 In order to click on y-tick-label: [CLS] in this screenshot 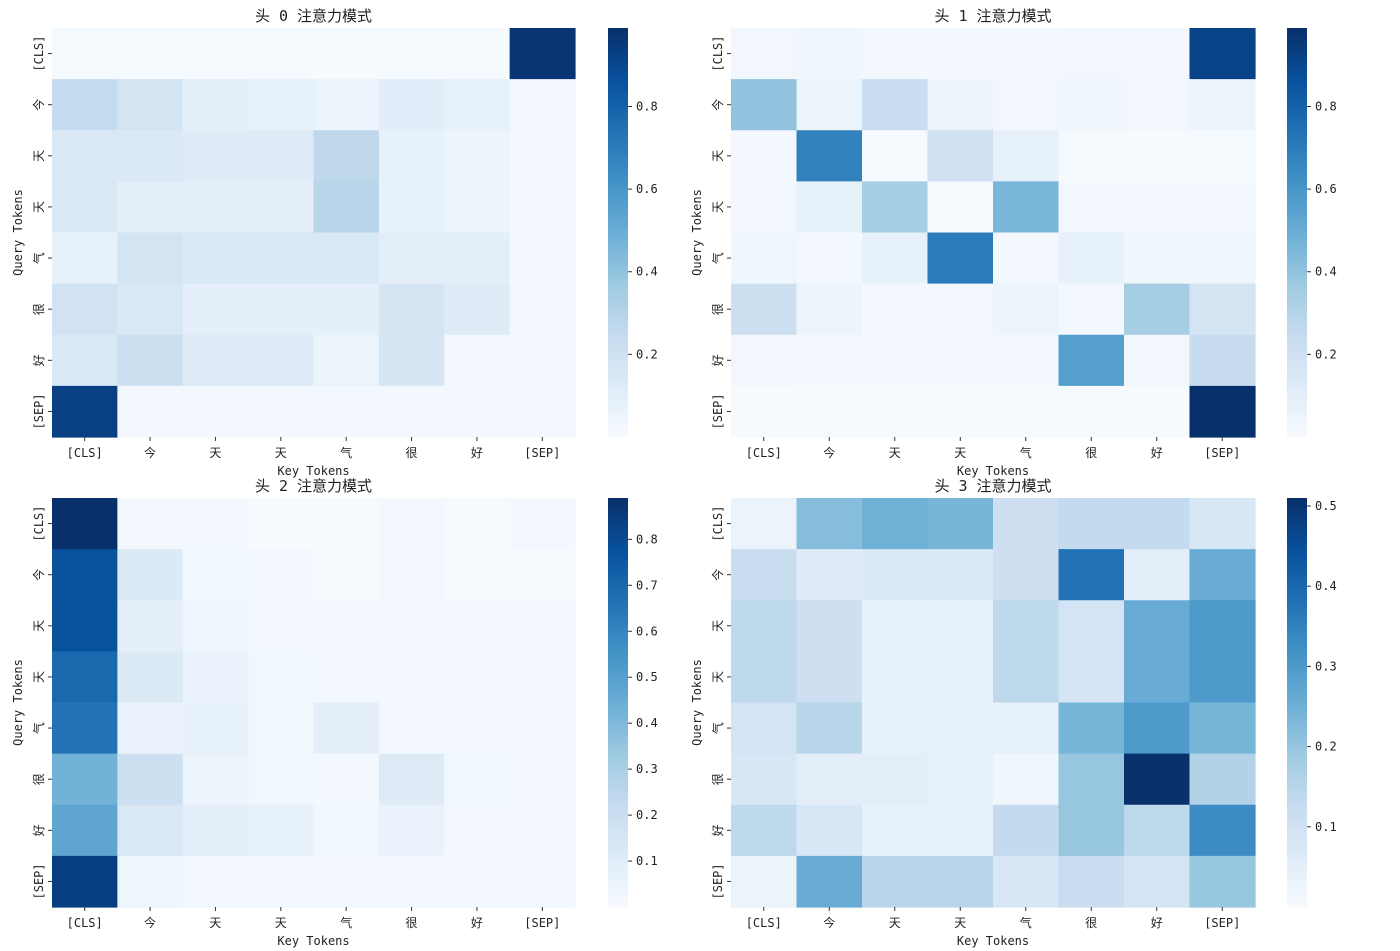, I will do `click(39, 54)`.